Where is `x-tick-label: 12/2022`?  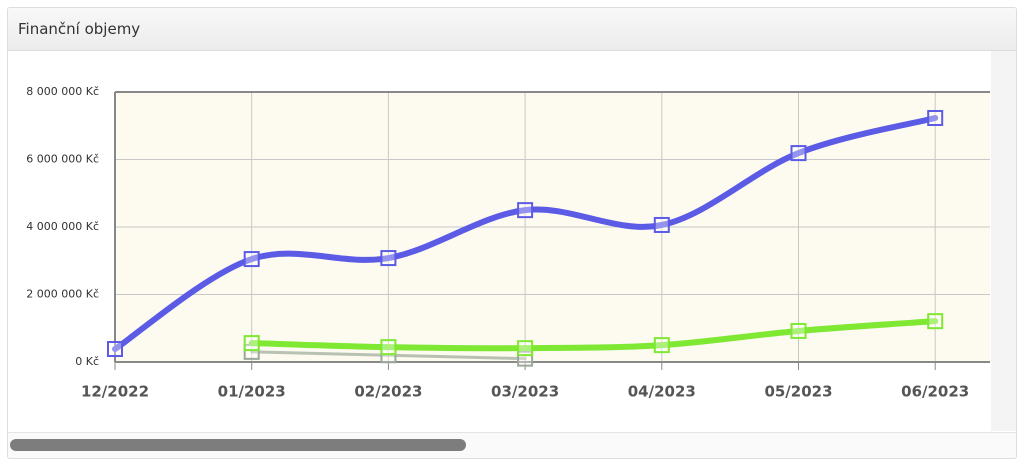 x-tick-label: 12/2022 is located at coordinates (115, 392).